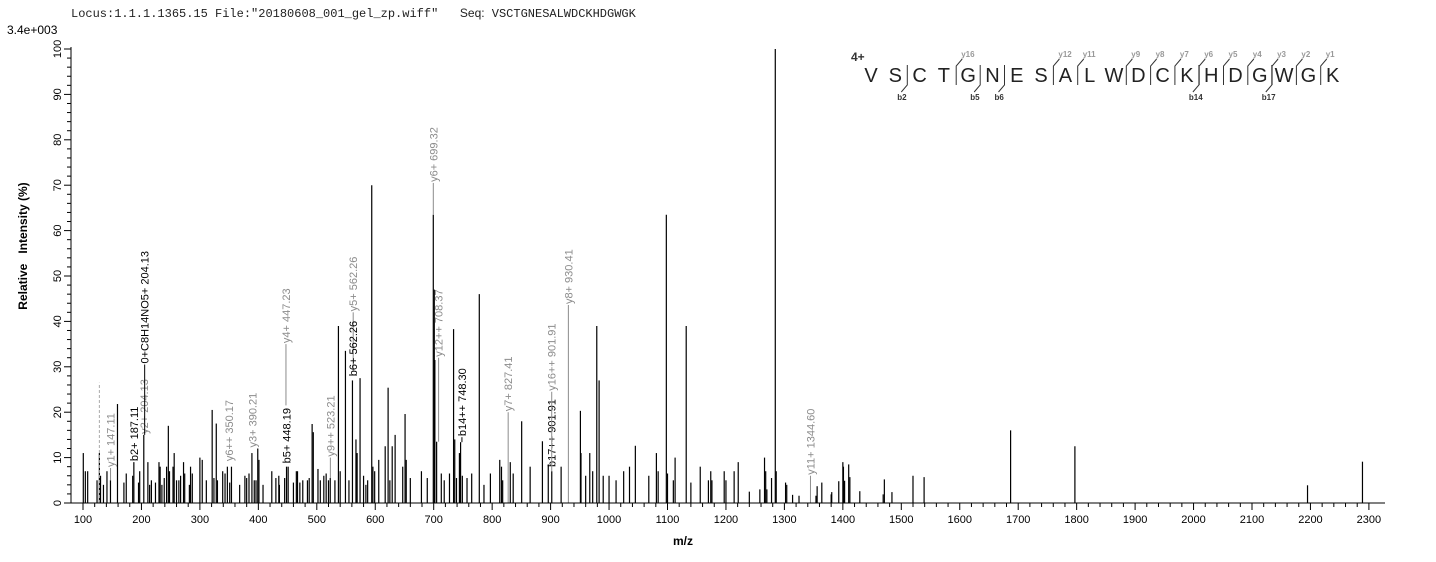  I want to click on peak-annotation-label: y4+ 447.23, so click(287, 315).